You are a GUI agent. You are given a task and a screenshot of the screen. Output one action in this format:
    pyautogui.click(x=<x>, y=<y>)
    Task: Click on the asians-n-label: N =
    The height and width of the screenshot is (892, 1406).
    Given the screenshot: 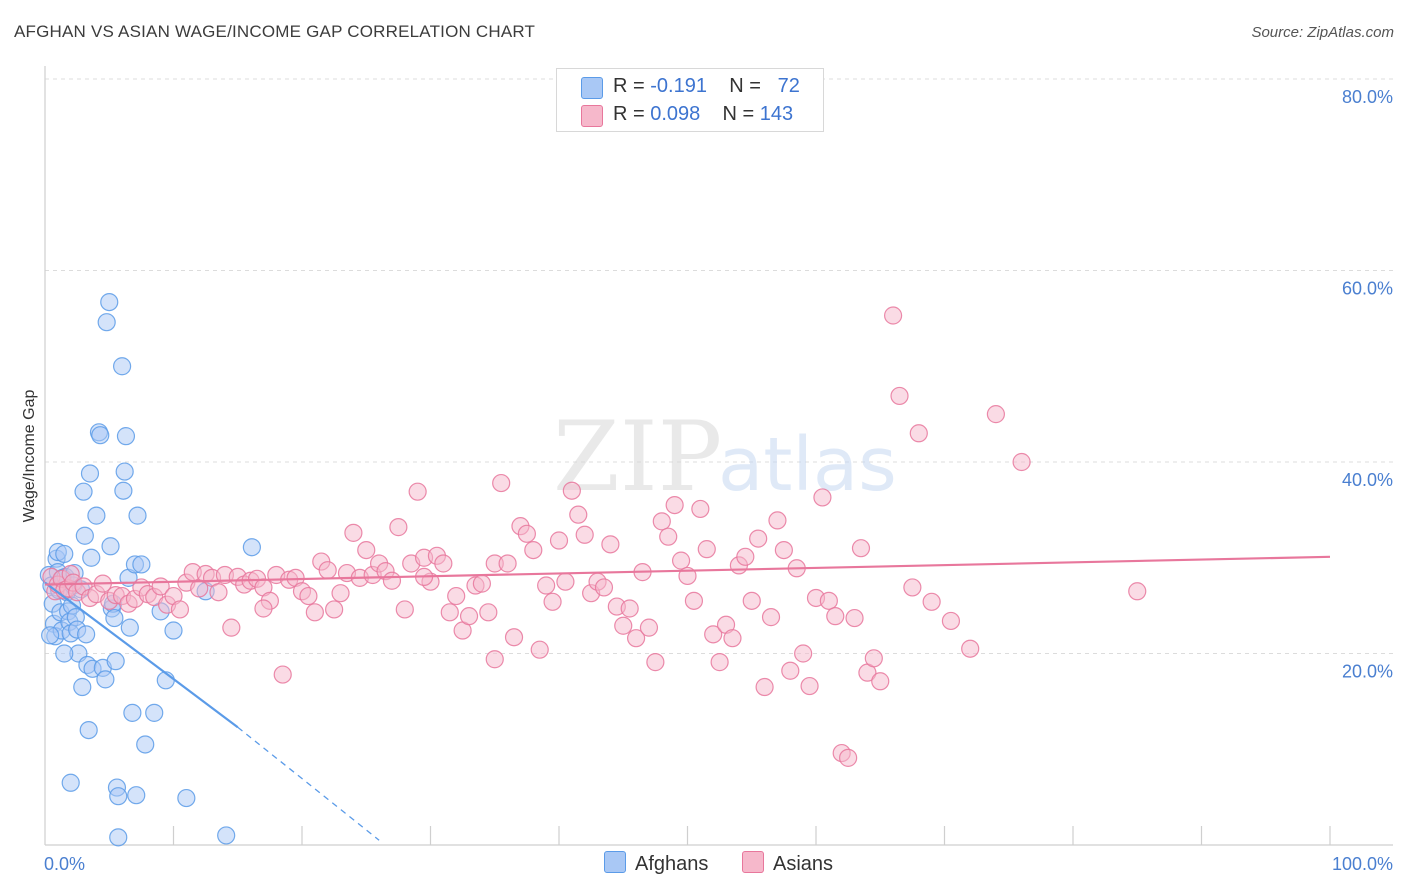 What is the action you would take?
    pyautogui.click(x=741, y=114)
    